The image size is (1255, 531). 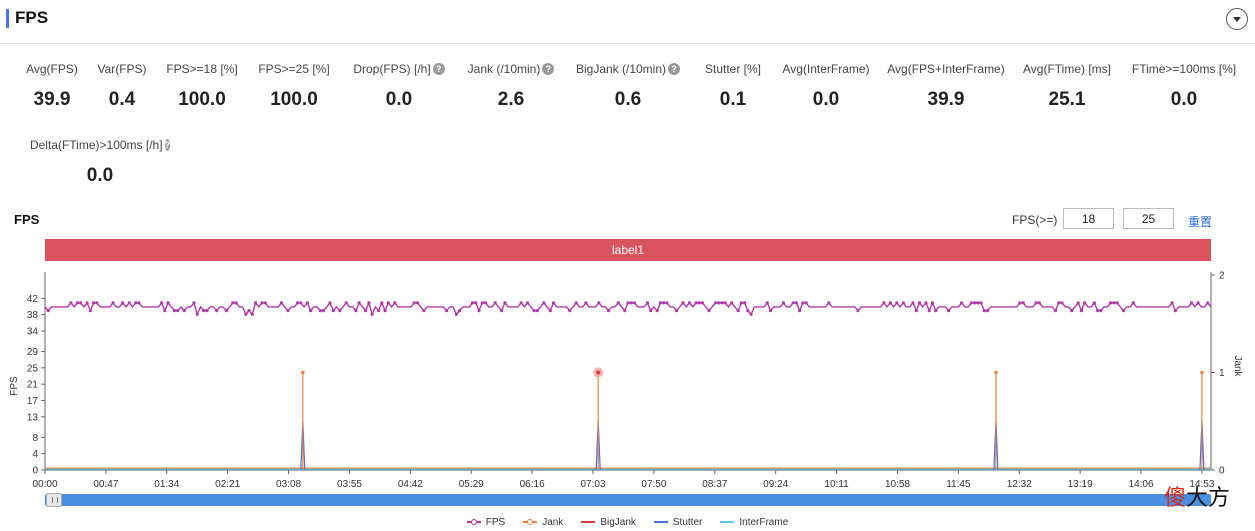 I want to click on metric-label: Stutter [%], so click(x=733, y=69).